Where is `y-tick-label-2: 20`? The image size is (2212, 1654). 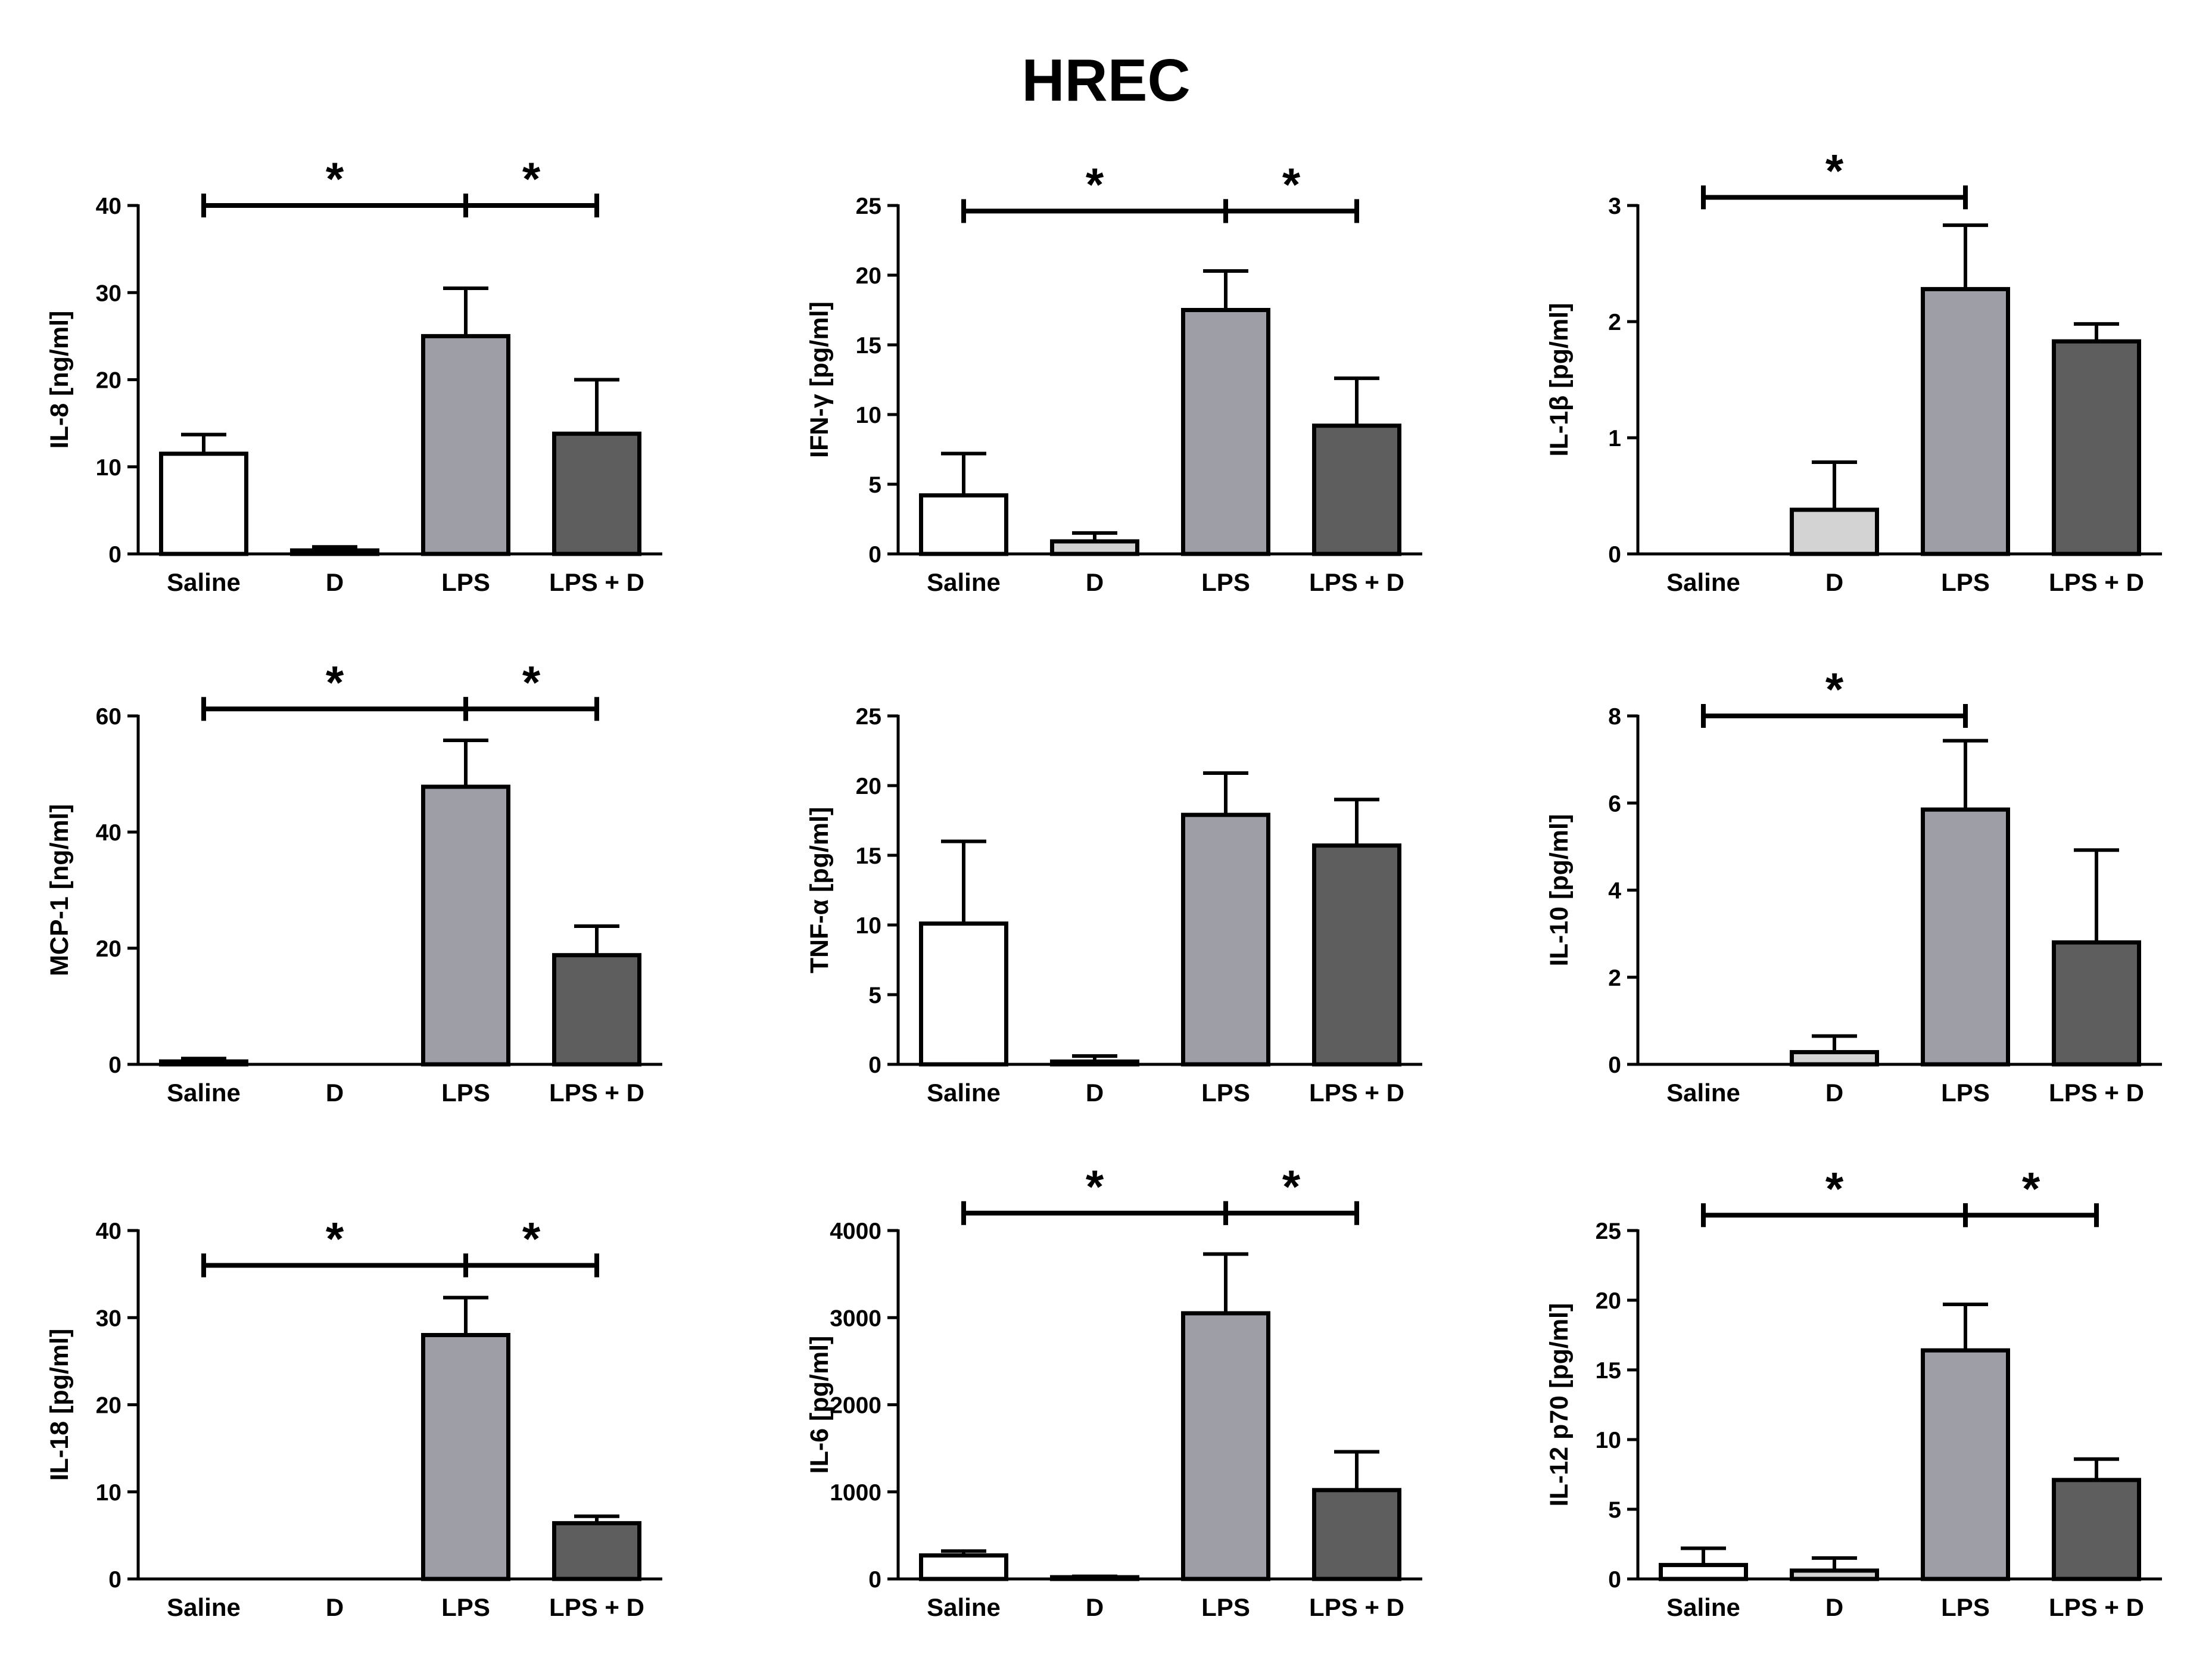 y-tick-label-2: 20 is located at coordinates (109, 949).